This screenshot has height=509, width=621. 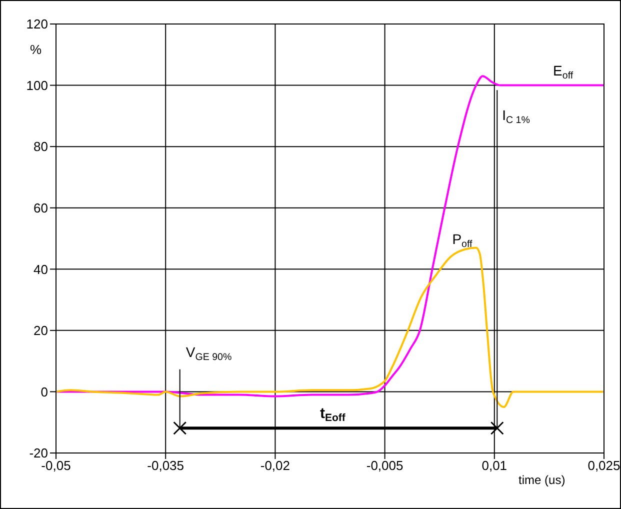 What do you see at coordinates (41, 146) in the screenshot?
I see `y-tick-label: 80` at bounding box center [41, 146].